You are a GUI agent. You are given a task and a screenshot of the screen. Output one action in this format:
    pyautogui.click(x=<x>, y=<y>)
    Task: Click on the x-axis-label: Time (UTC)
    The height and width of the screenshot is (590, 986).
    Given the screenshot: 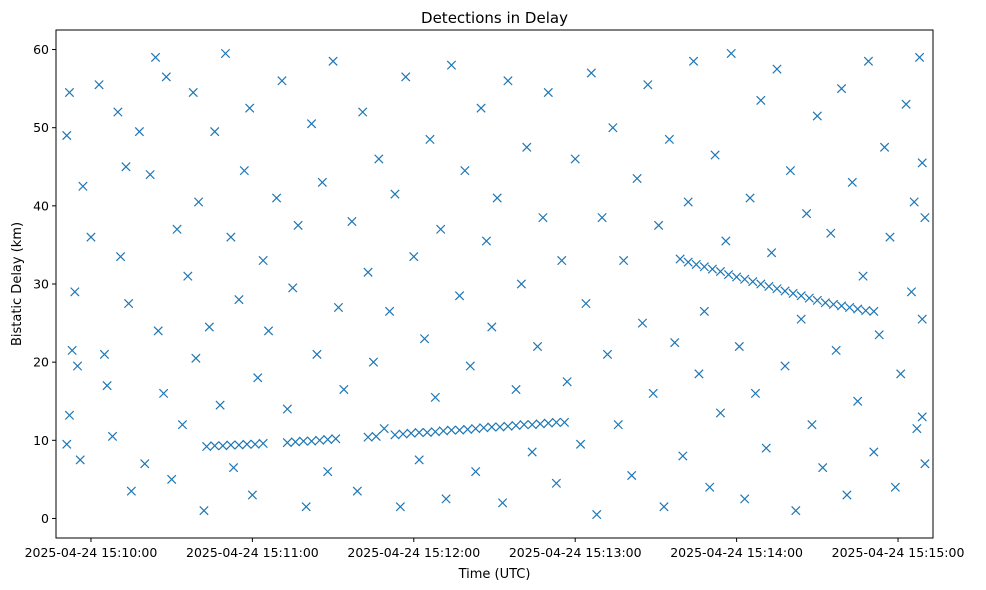 What is the action you would take?
    pyautogui.click(x=494, y=574)
    